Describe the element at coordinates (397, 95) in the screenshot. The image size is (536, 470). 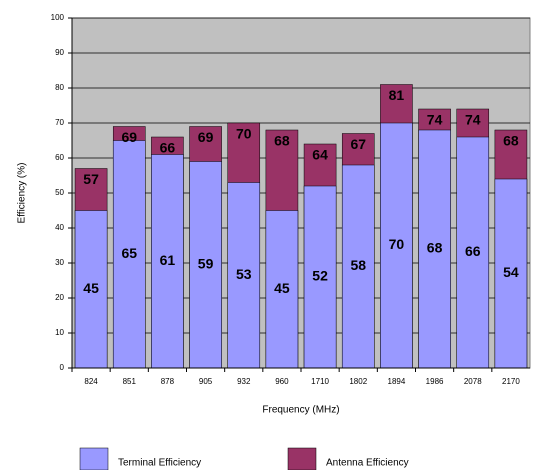
I see `data-label: 81` at that location.